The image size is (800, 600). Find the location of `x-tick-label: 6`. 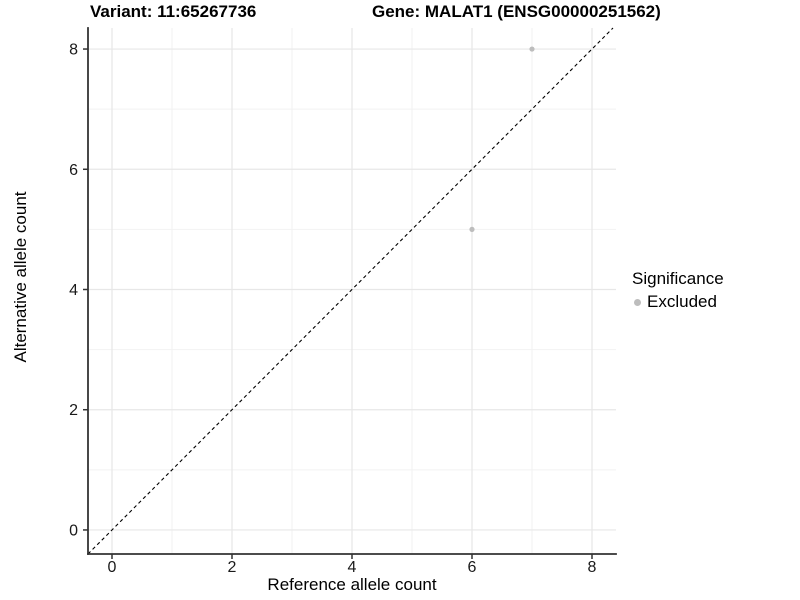

x-tick-label: 6 is located at coordinates (472, 567).